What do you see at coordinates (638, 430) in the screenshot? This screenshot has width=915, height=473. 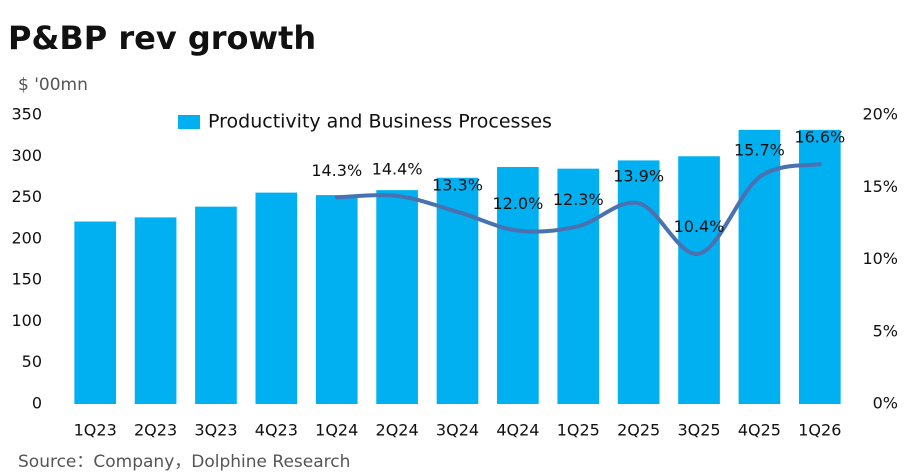 I see `x-tick-label: 2Q25` at bounding box center [638, 430].